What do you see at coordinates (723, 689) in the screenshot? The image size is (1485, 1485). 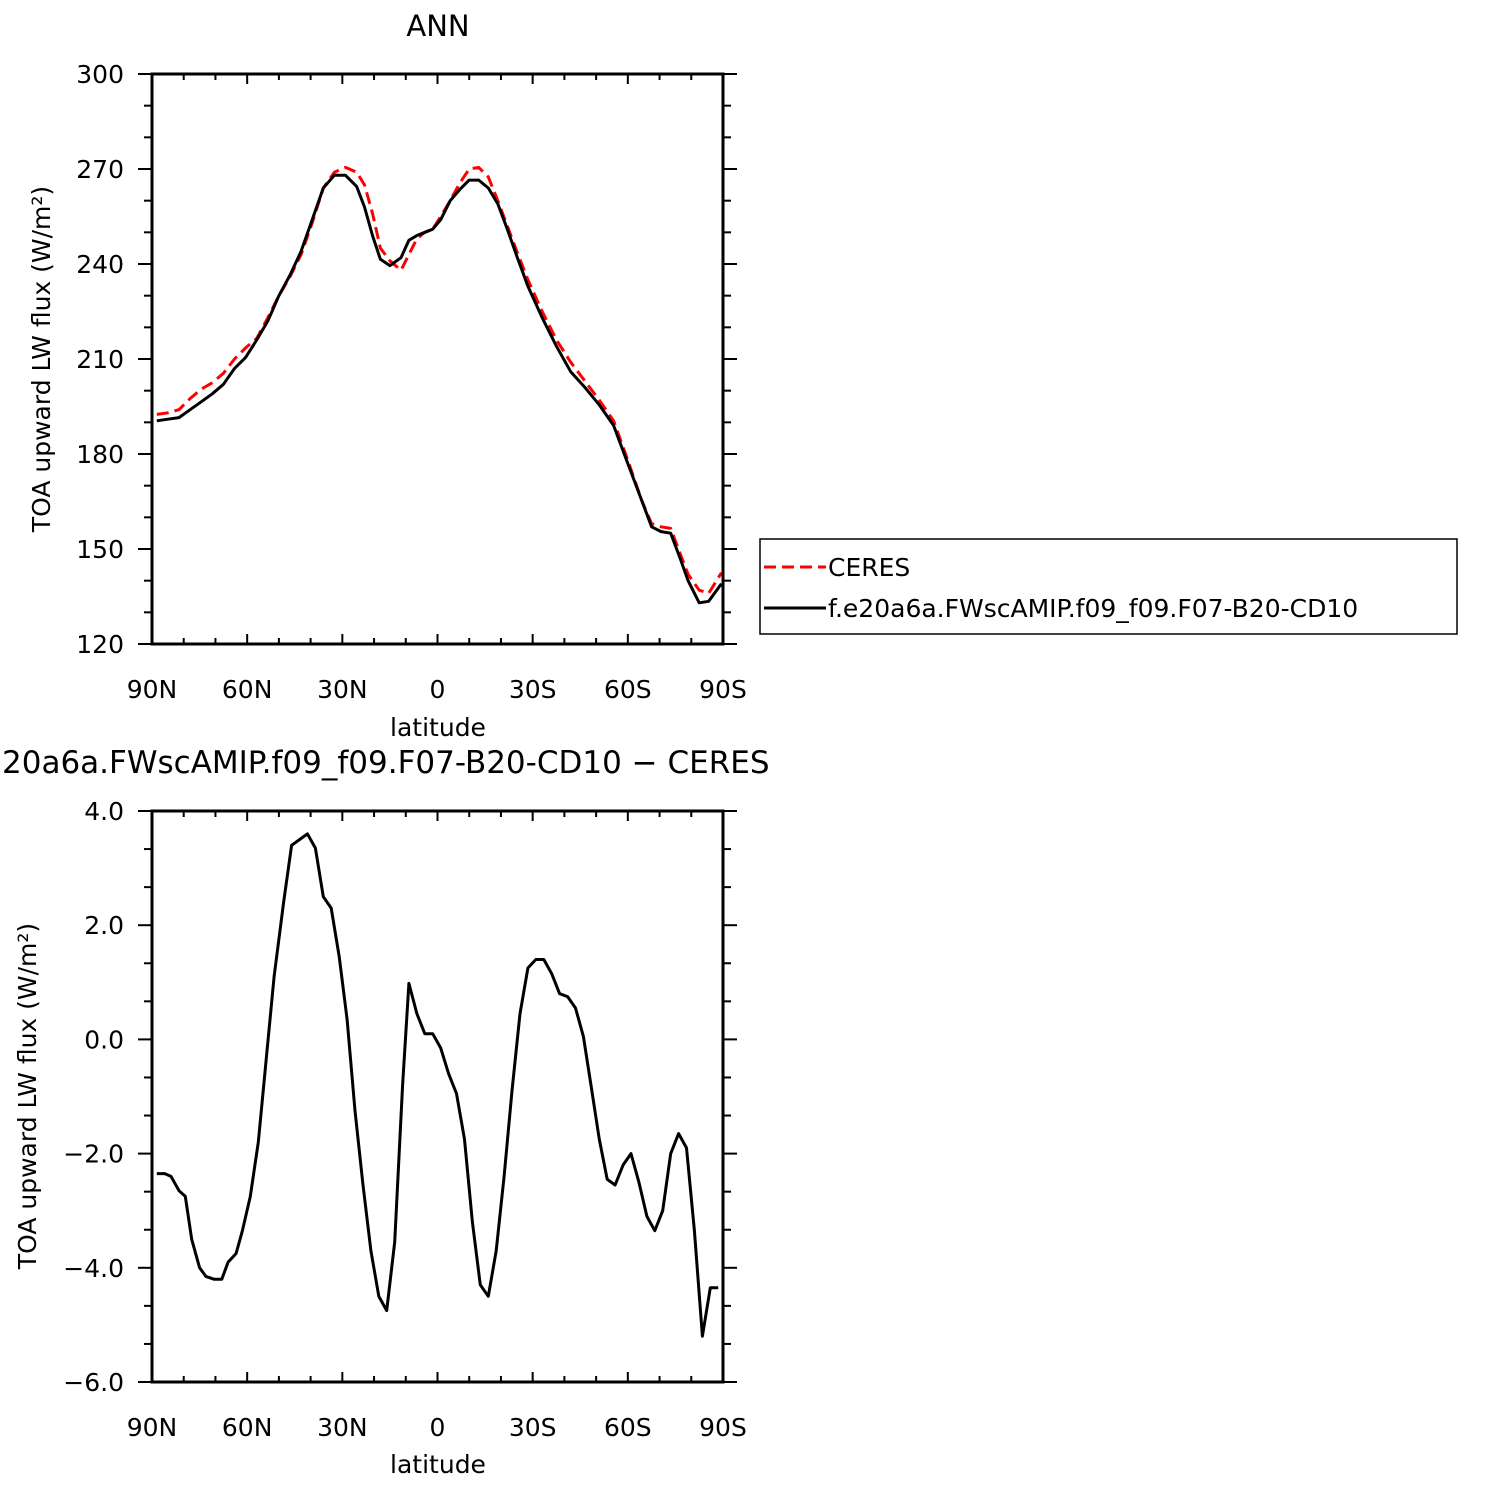 I see `top-x-tick-label: 90S` at bounding box center [723, 689].